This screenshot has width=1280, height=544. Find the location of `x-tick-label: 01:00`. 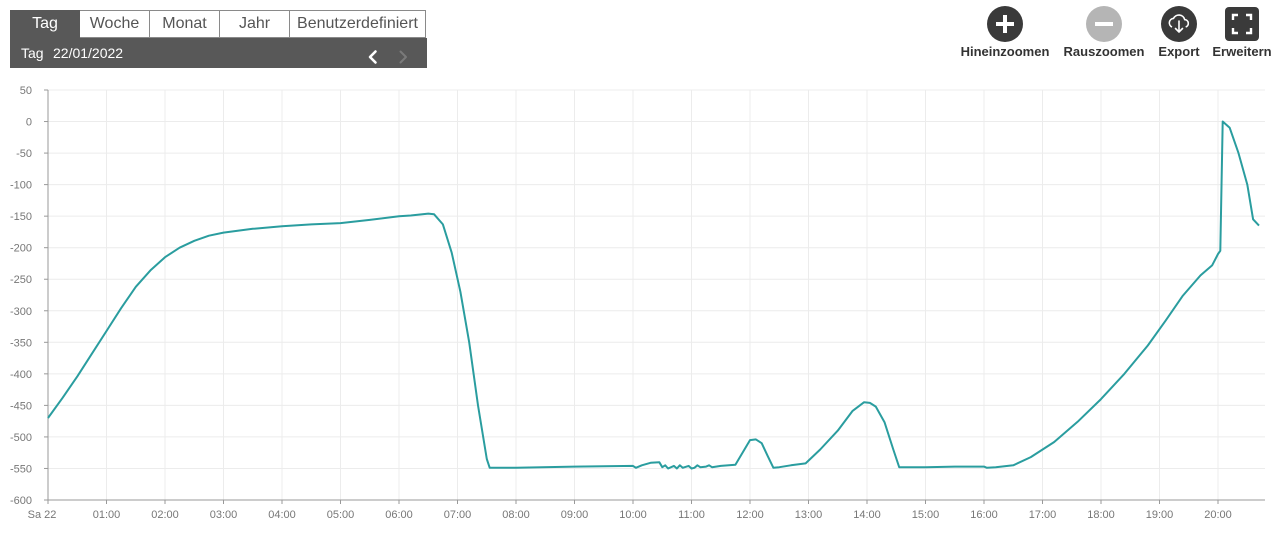

x-tick-label: 01:00 is located at coordinates (107, 515).